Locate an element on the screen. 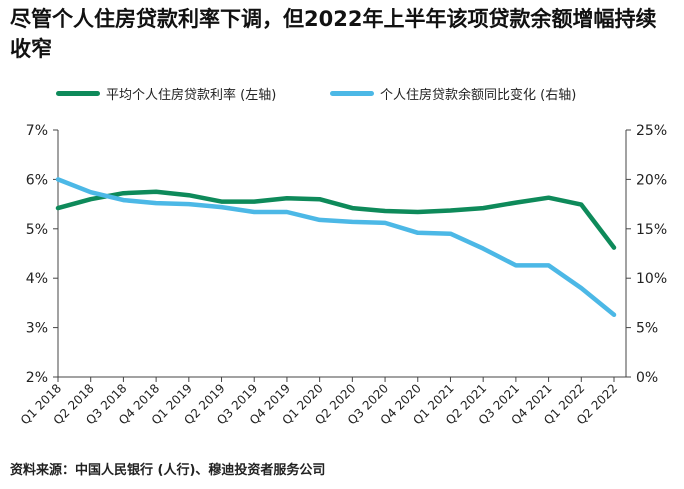  right-axis-tick-label: 10% is located at coordinates (651, 279).